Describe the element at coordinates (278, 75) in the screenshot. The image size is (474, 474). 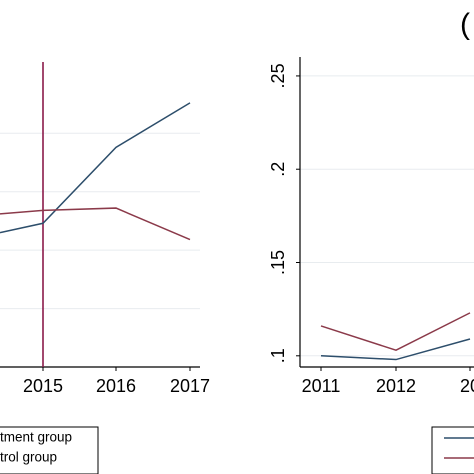
I see `y-tick-label-right-3: .25` at that location.